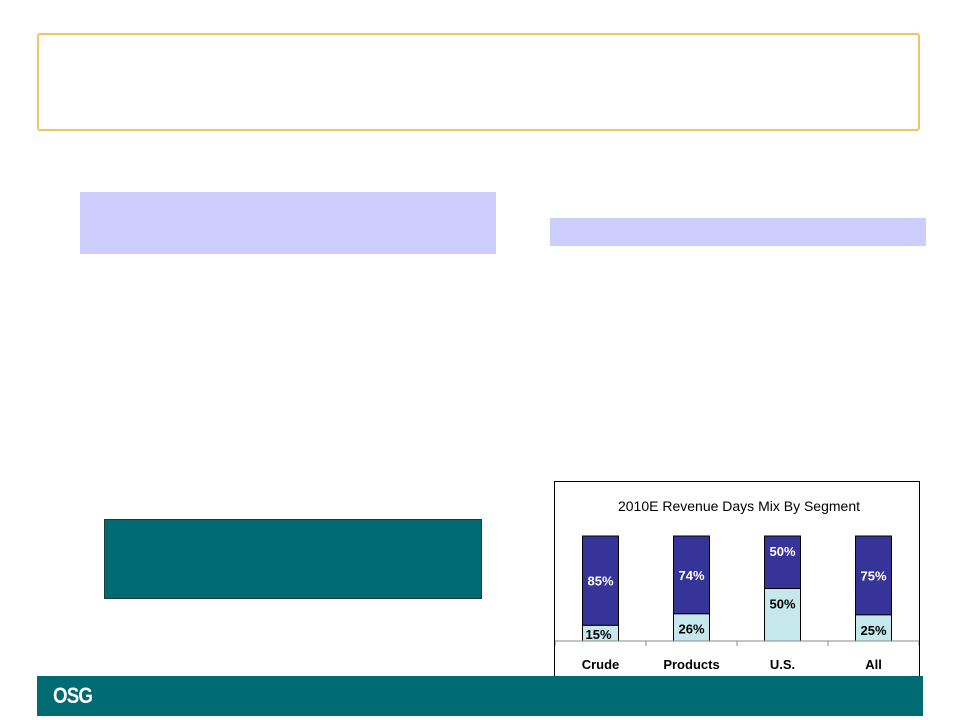 This screenshot has width=960, height=720. What do you see at coordinates (601, 664) in the screenshot?
I see `category-label-crude: Crude` at bounding box center [601, 664].